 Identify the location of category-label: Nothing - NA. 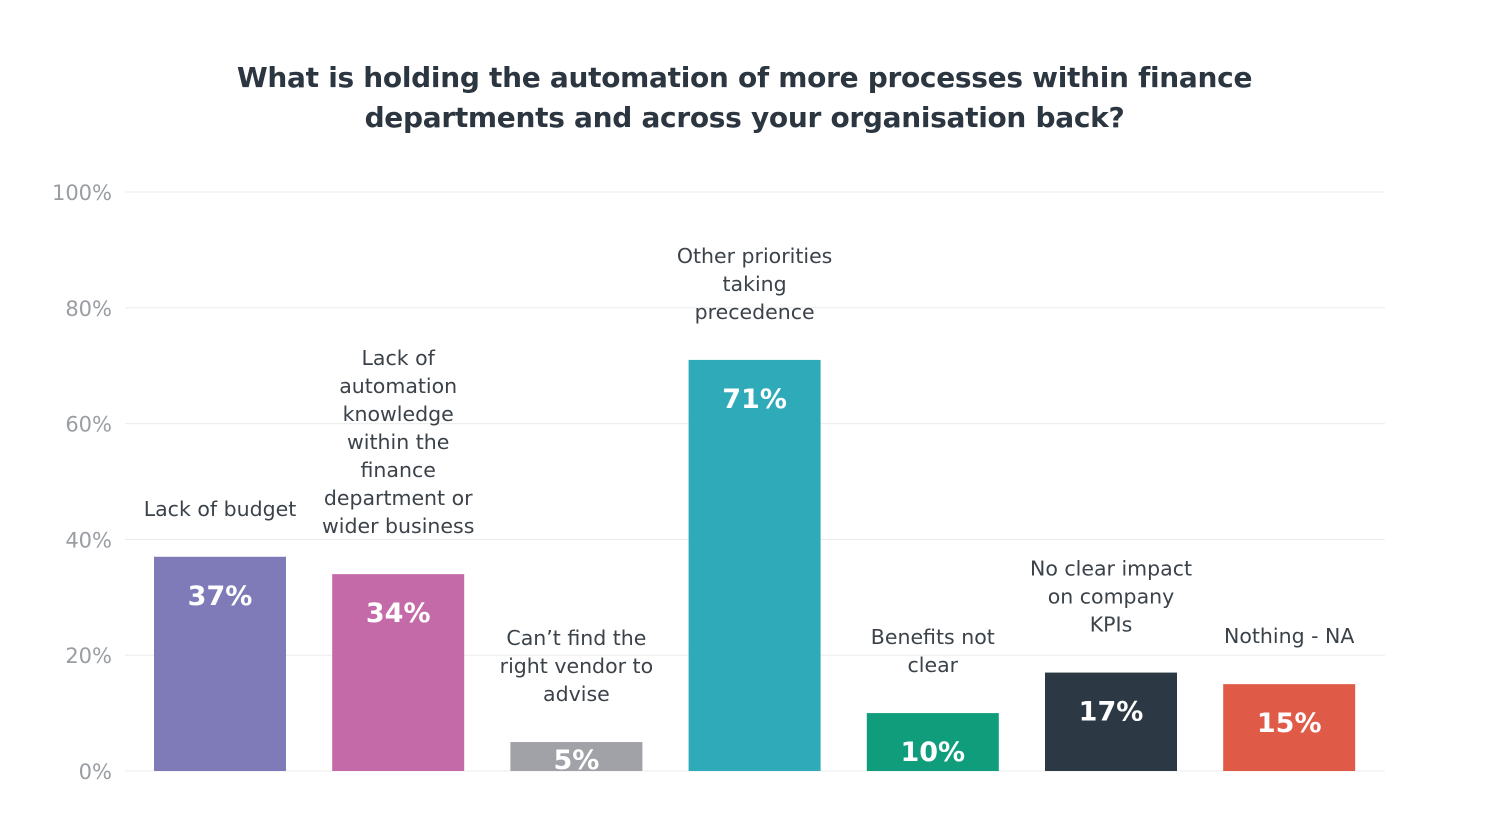
(1289, 636).